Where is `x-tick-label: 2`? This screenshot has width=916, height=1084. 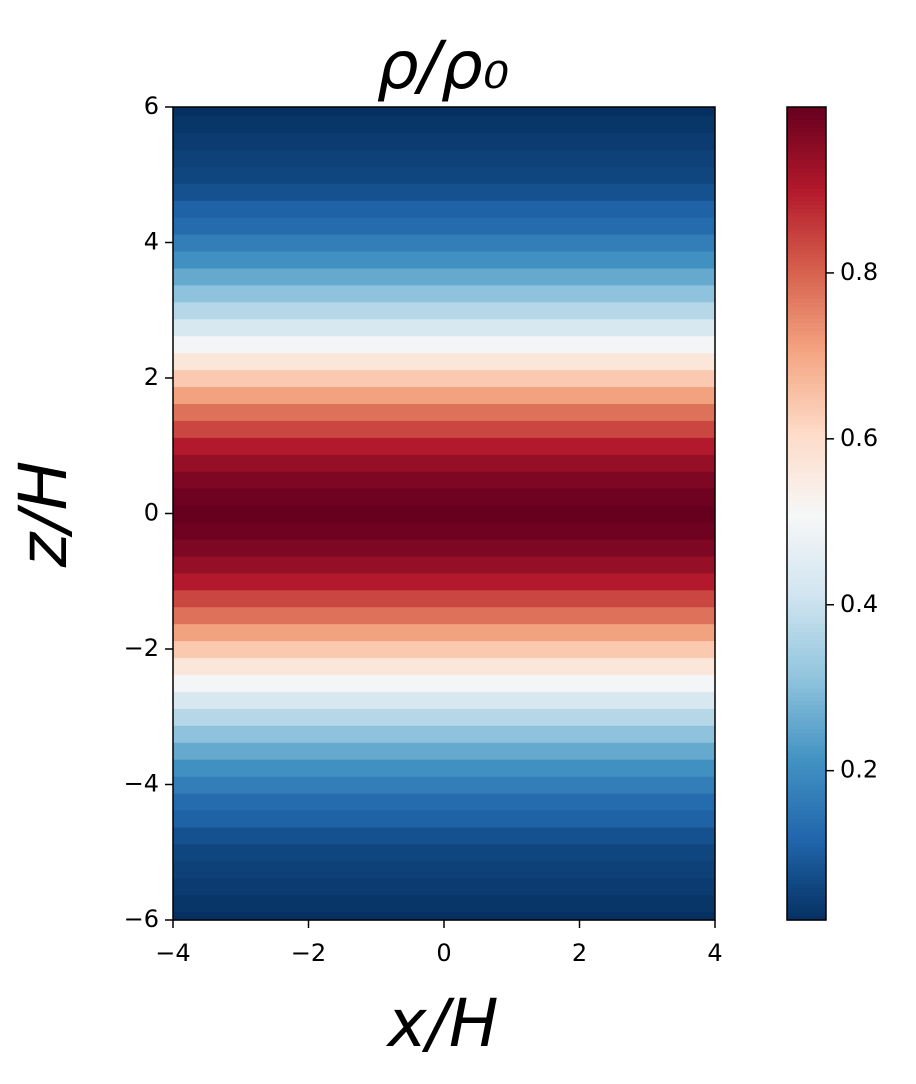 x-tick-label: 2 is located at coordinates (579, 953).